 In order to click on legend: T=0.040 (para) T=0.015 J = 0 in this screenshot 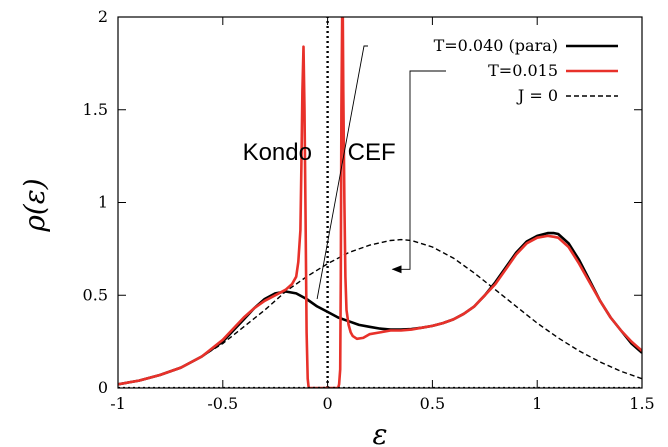, I will do `click(526, 70)`.